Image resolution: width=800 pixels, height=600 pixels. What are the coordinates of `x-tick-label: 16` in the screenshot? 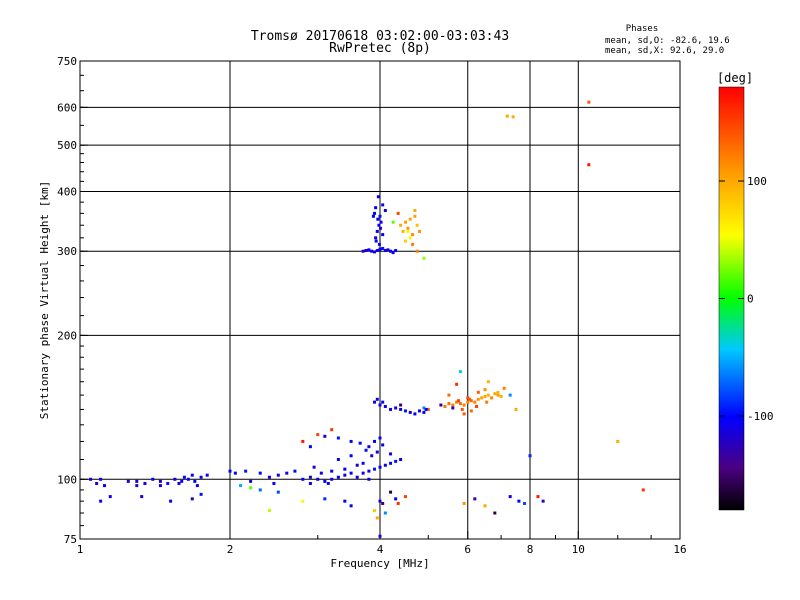 It's located at (679, 549).